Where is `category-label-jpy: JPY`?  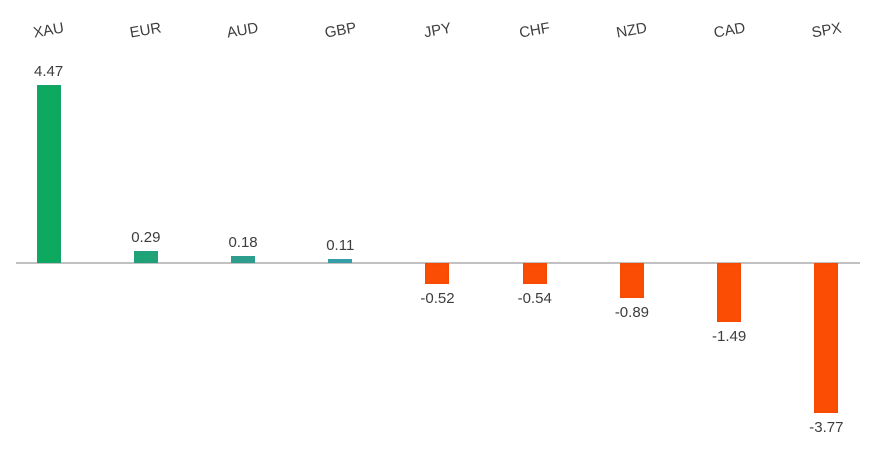
category-label-jpy: JPY is located at coordinates (437, 30).